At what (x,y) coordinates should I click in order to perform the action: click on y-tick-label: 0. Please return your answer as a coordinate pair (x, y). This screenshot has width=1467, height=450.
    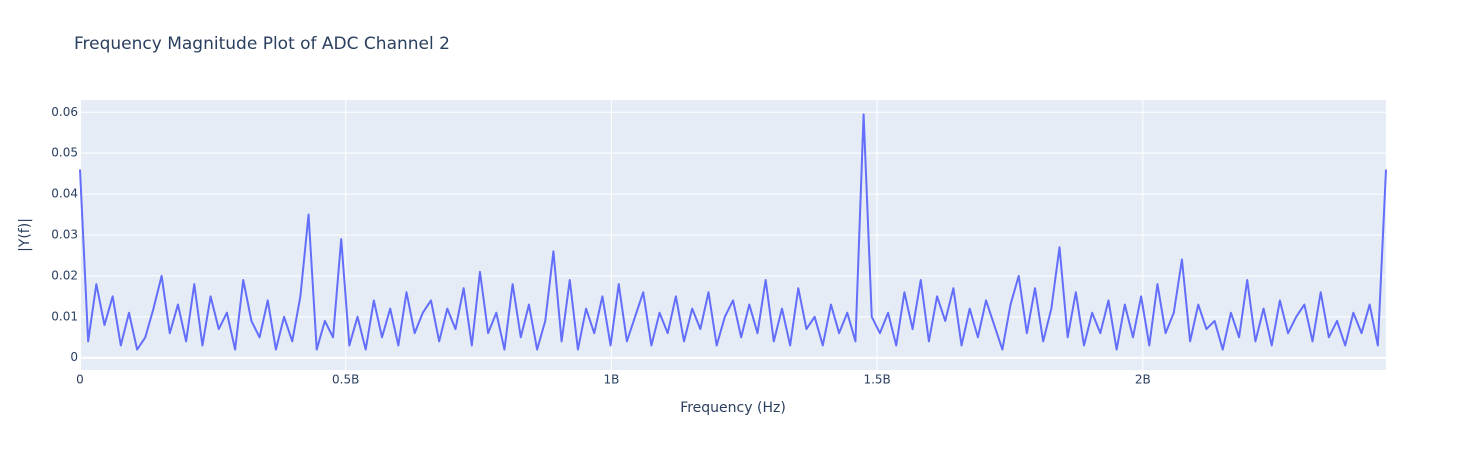
    Looking at the image, I should click on (74, 357).